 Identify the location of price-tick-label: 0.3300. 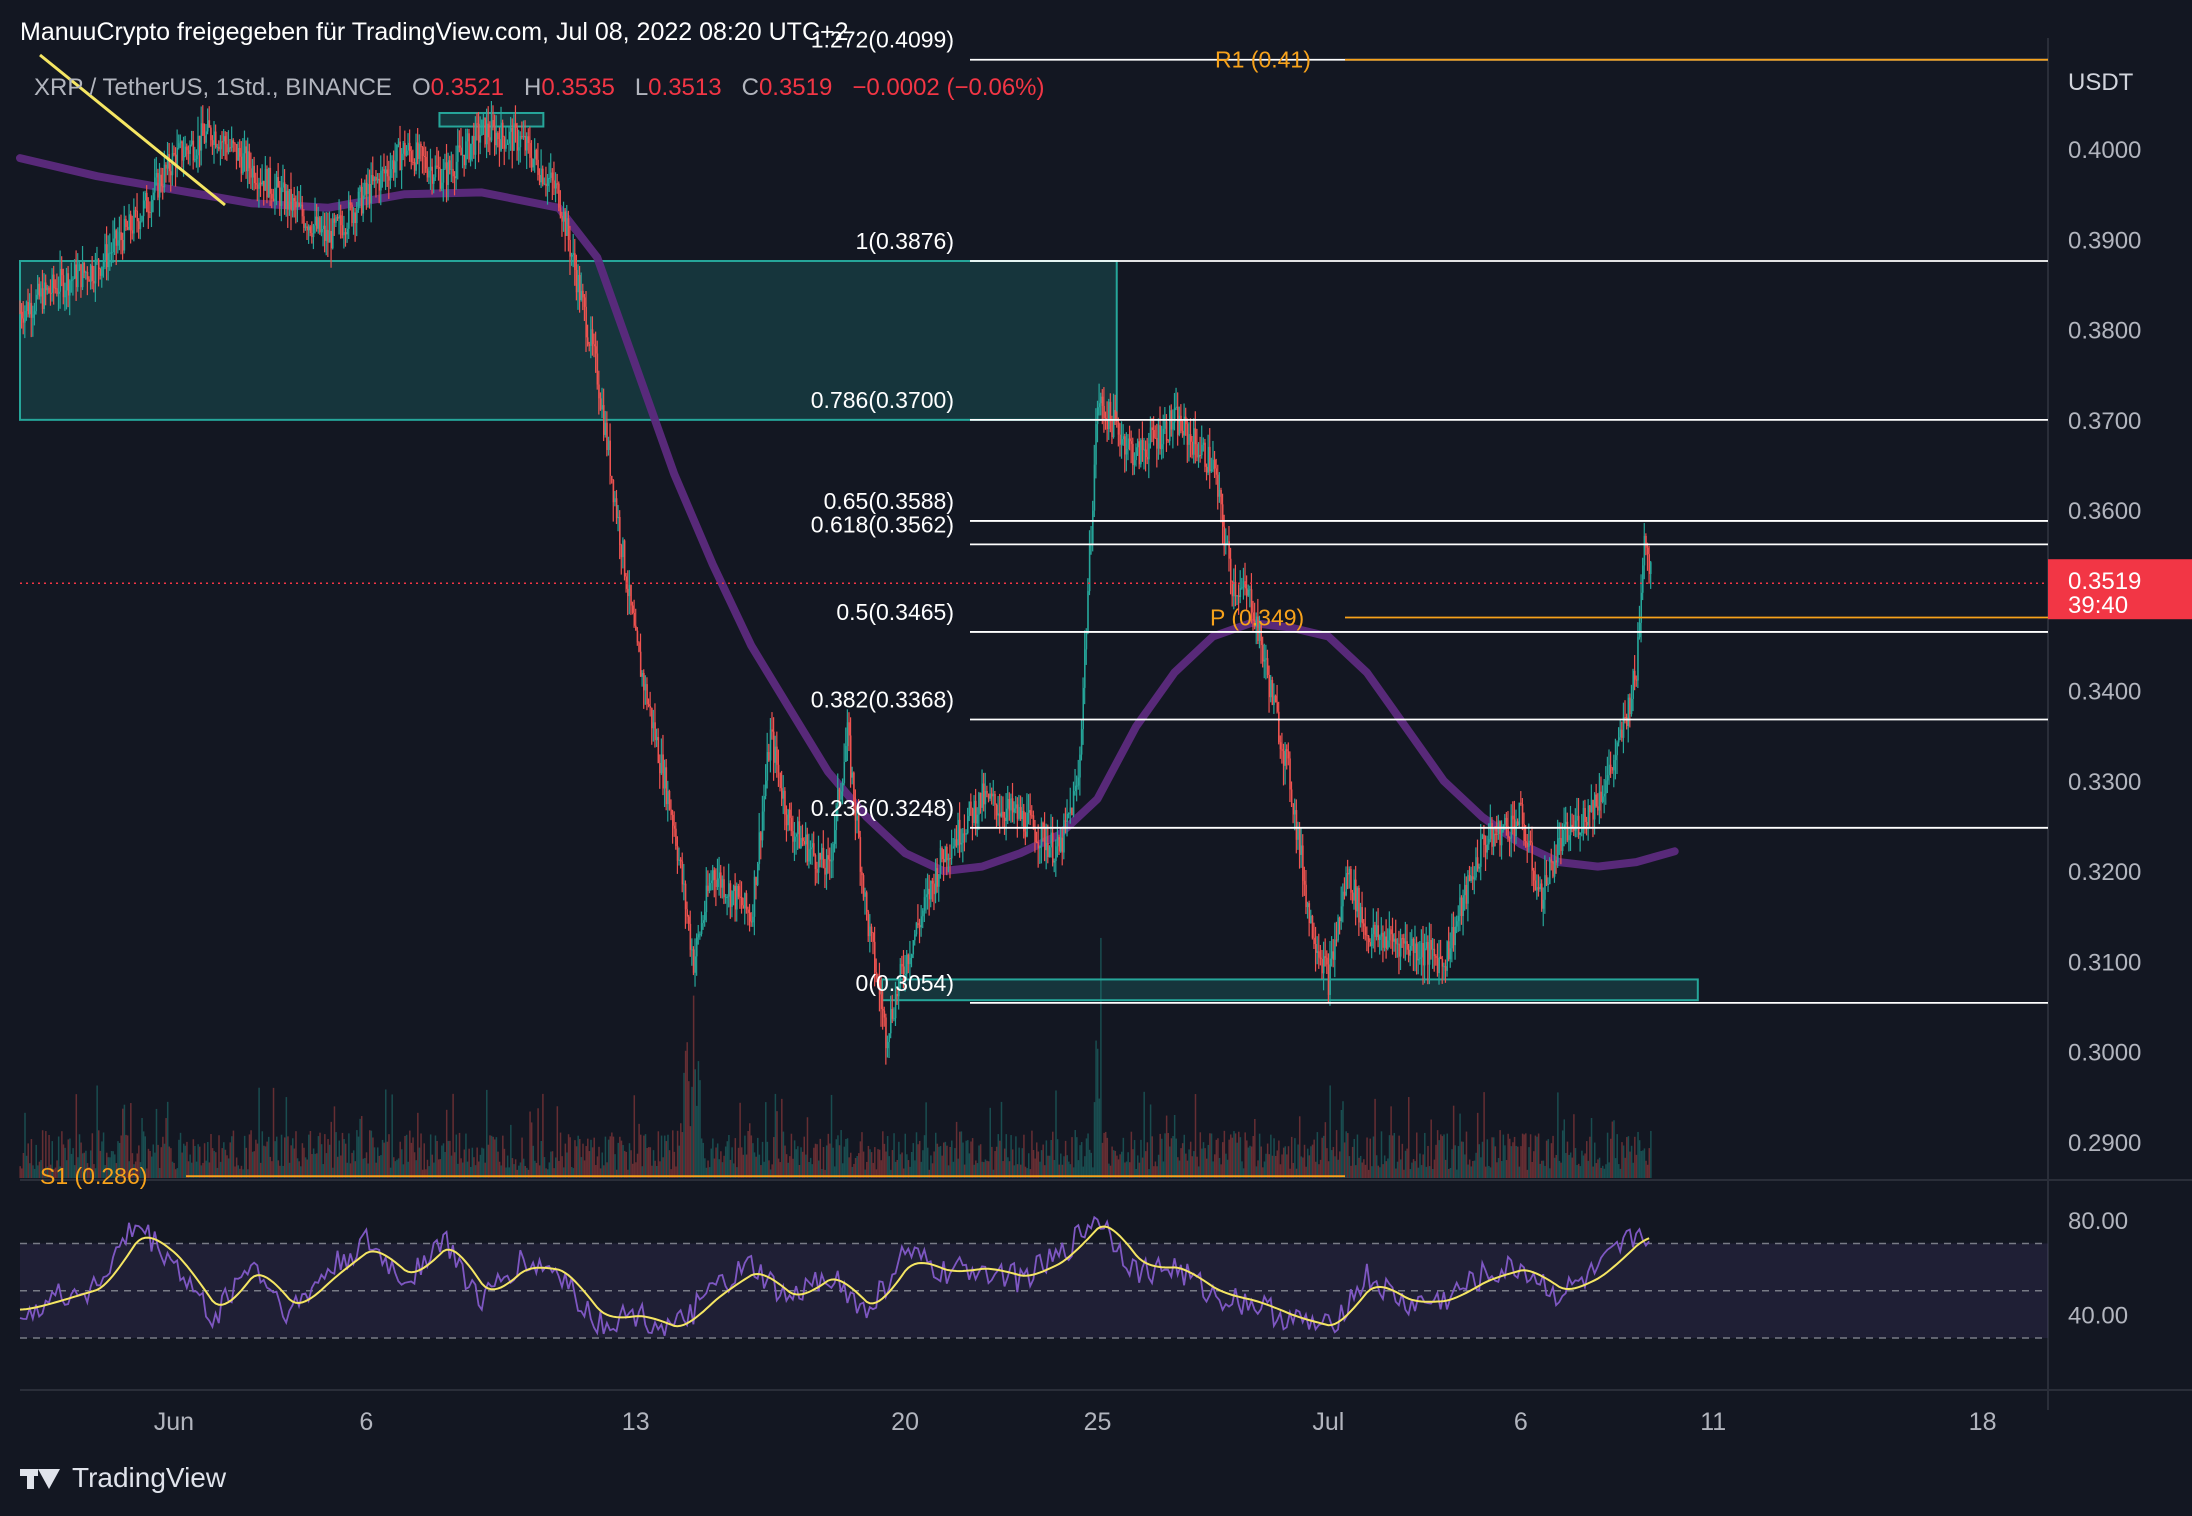
(2104, 782).